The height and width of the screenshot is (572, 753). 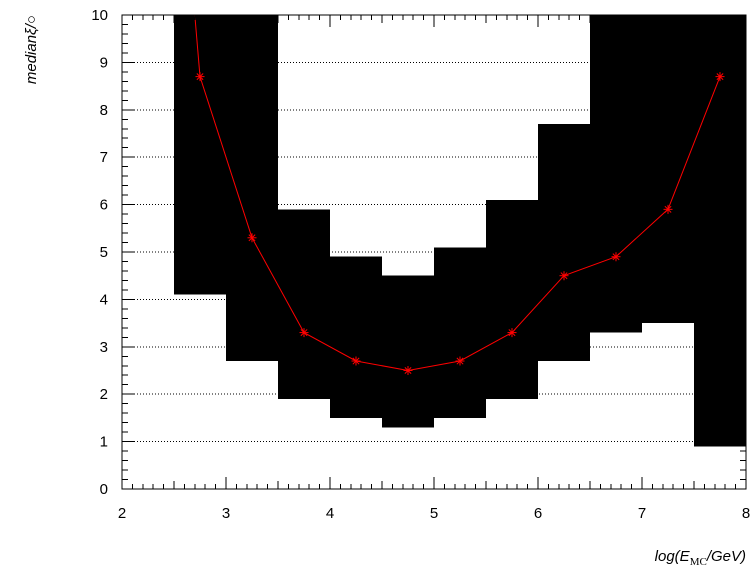 What do you see at coordinates (104, 394) in the screenshot?
I see `y-tick-label-2: 2` at bounding box center [104, 394].